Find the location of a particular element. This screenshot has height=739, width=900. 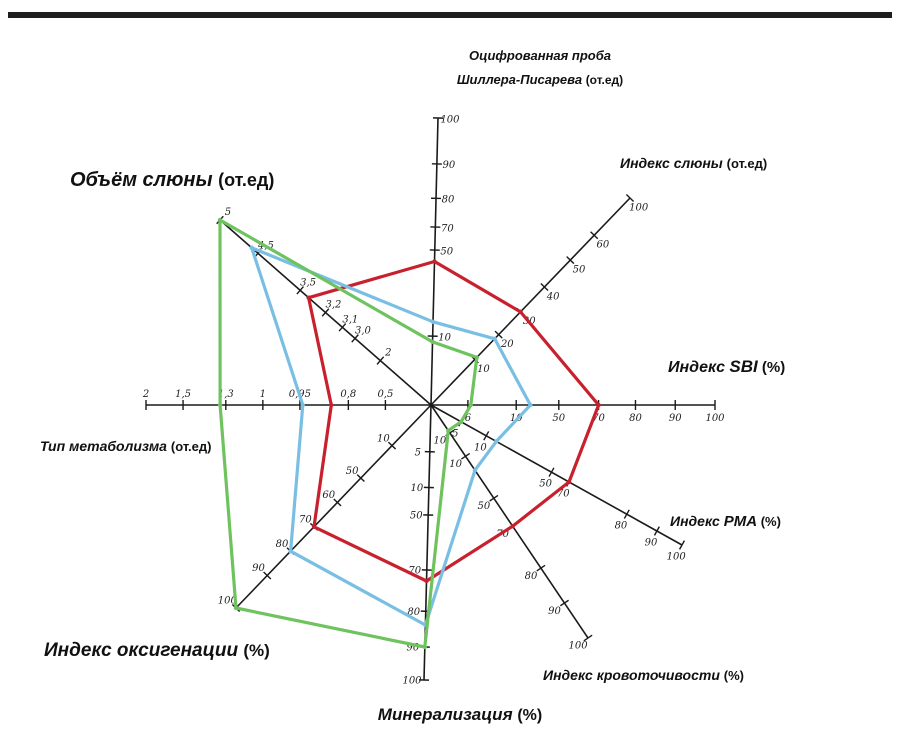

tick-label: 2 is located at coordinates (145, 394).